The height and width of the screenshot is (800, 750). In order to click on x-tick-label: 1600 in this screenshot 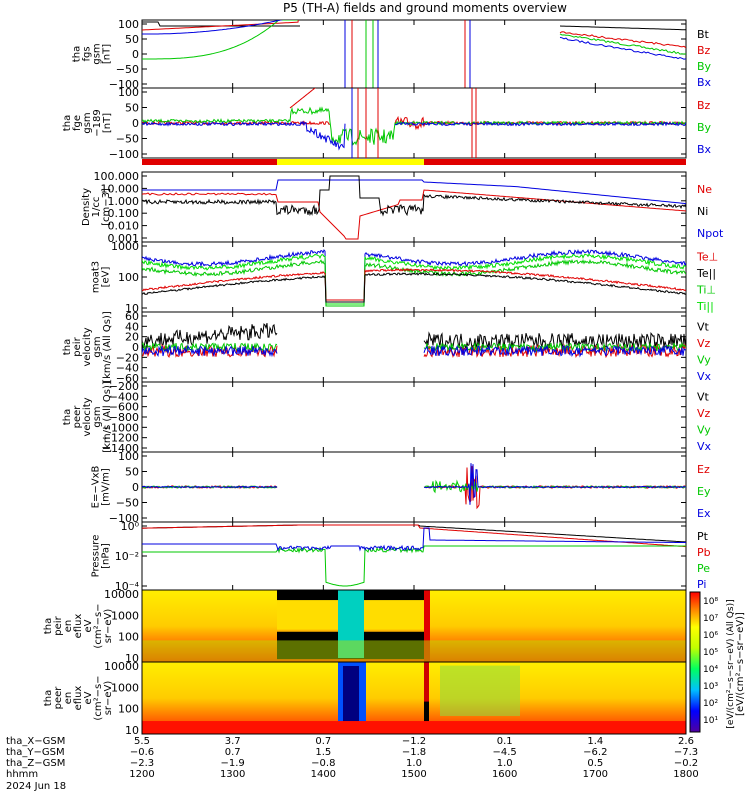, I will do `click(504, 774)`.